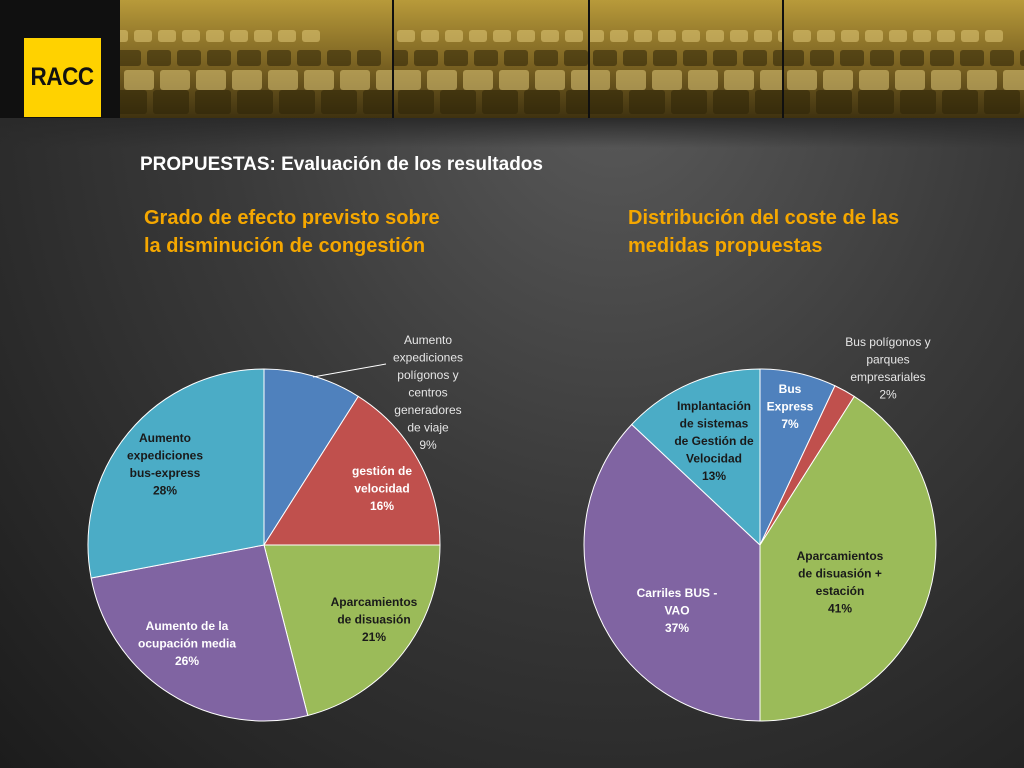 The image size is (1024, 768). Describe the element at coordinates (764, 218) in the screenshot. I see `right-chart-title-line-1: Distribución del coste de las` at that location.